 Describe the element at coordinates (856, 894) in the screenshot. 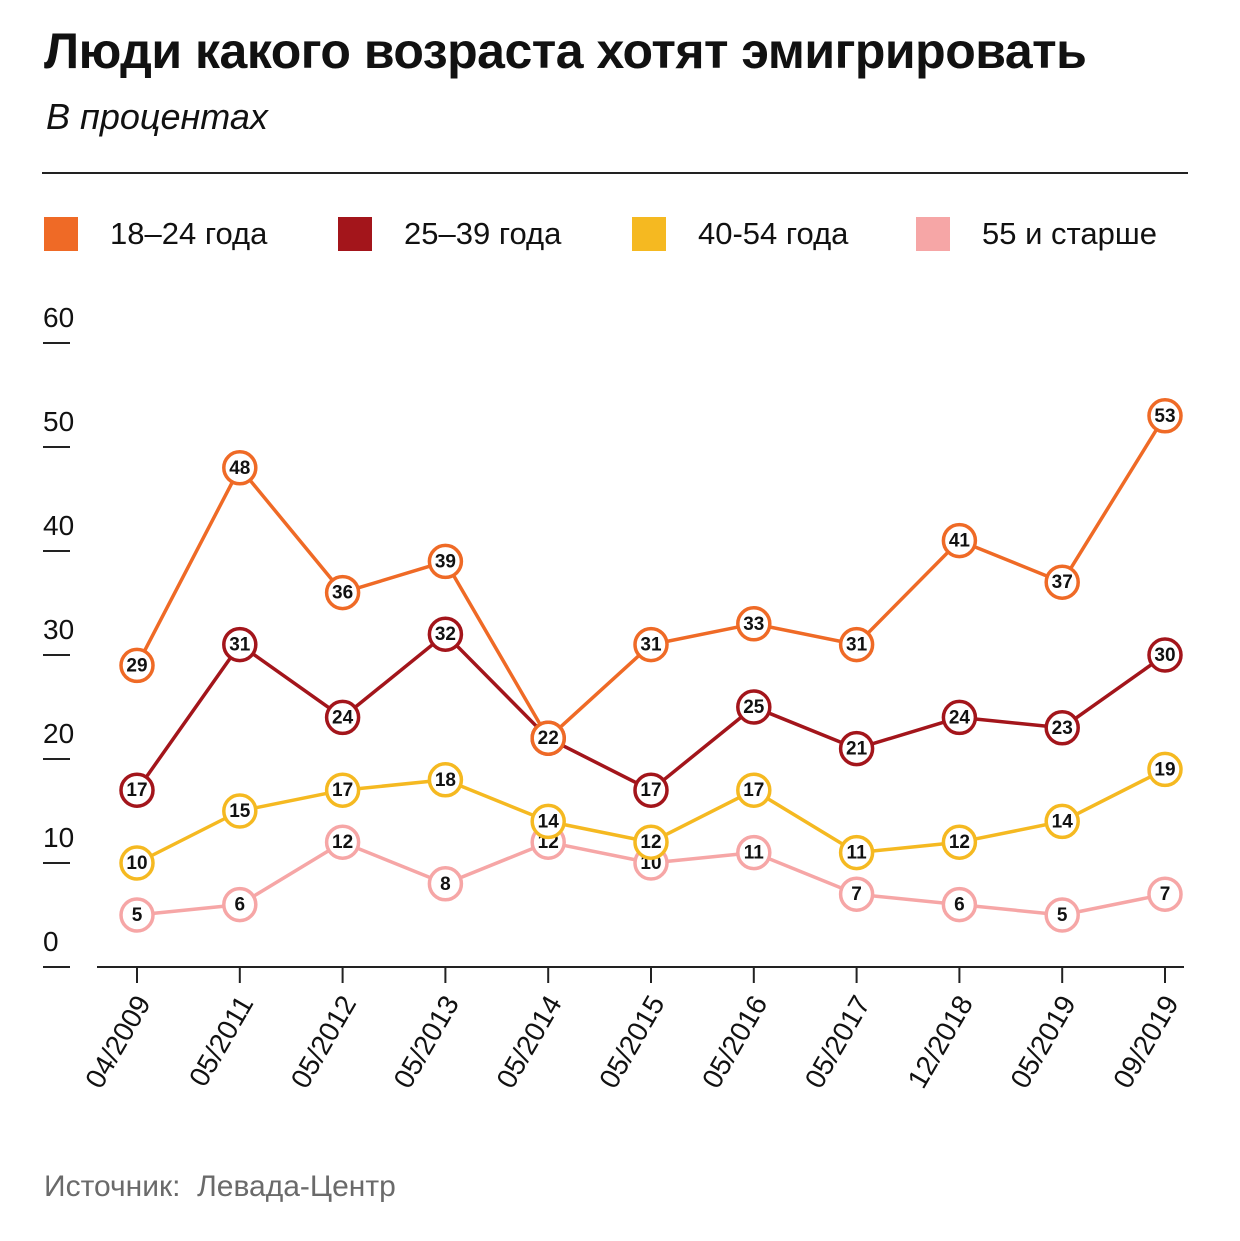

I see `data-label-3-7: 7` at that location.